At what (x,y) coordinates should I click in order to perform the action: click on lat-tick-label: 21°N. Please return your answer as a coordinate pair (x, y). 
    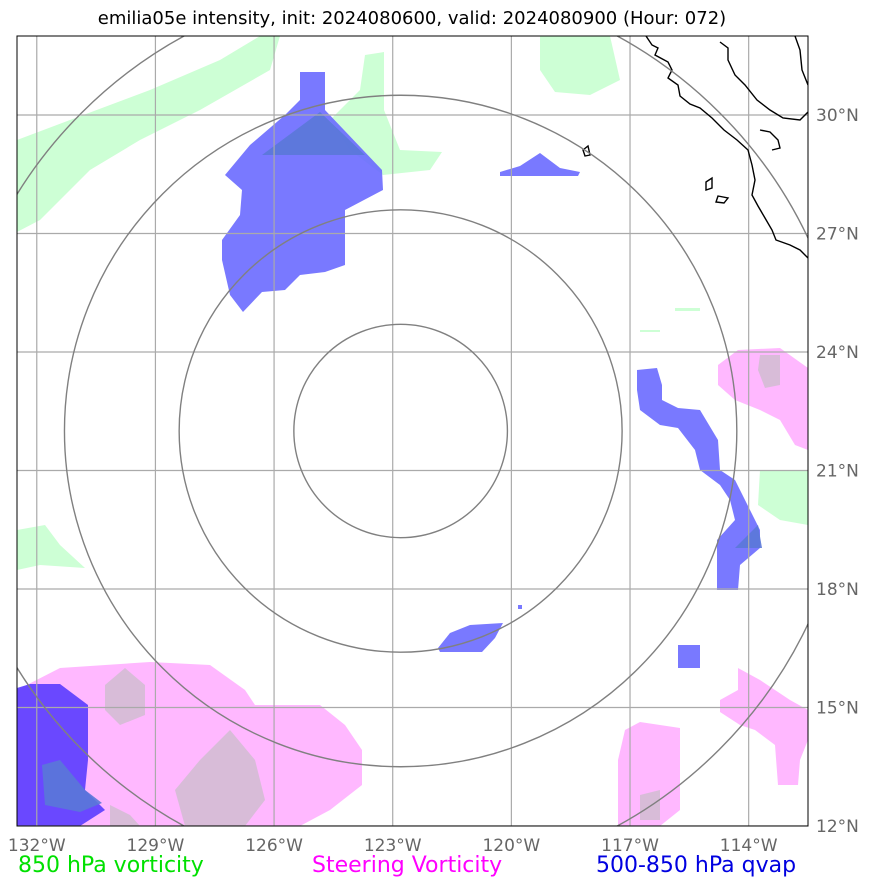
    Looking at the image, I should click on (837, 472).